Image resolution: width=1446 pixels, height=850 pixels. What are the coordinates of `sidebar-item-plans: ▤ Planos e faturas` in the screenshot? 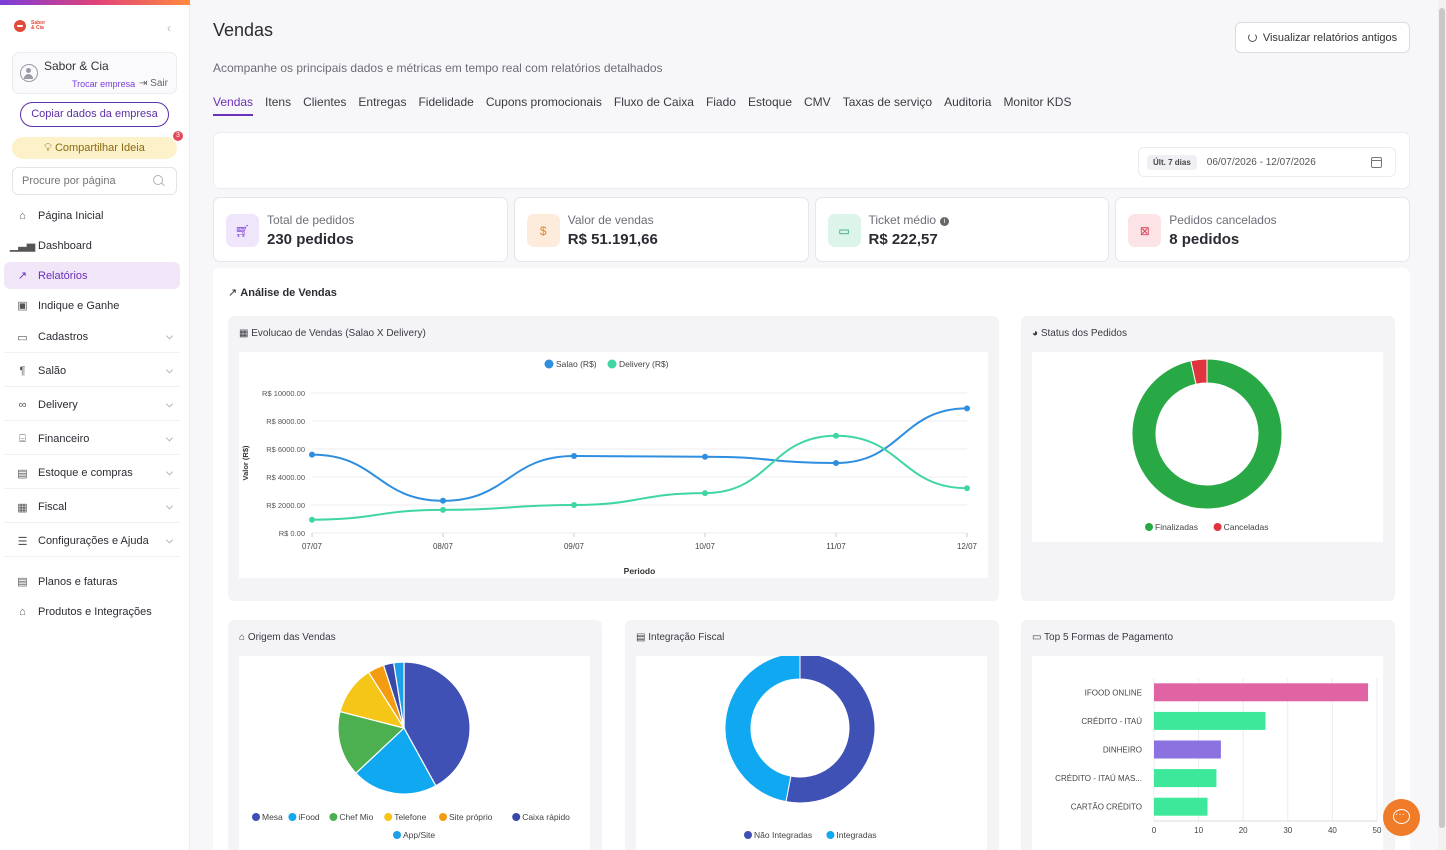 It's located at (92, 581).